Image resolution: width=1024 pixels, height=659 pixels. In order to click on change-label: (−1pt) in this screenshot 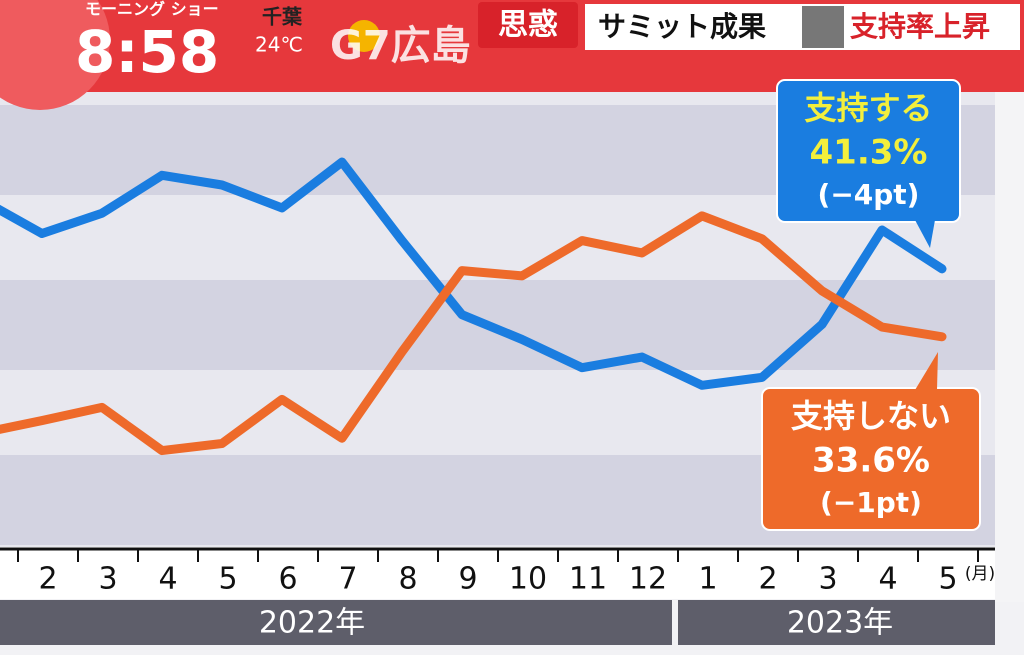, I will do `click(871, 502)`.